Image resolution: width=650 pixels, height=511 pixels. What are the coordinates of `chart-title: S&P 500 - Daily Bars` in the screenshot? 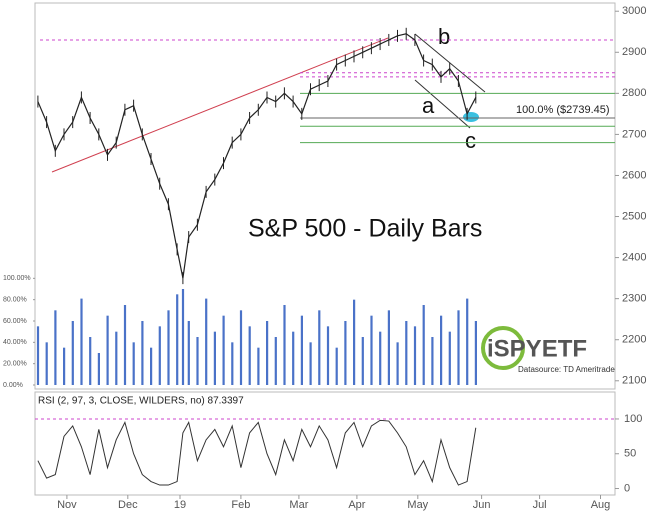 It's located at (365, 229).